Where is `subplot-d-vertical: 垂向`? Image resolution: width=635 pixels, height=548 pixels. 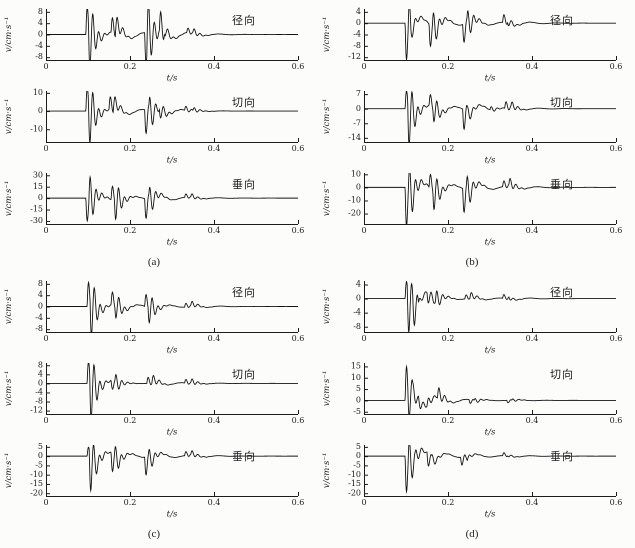
subplot-d-vertical: 垂向 is located at coordinates (476, 481).